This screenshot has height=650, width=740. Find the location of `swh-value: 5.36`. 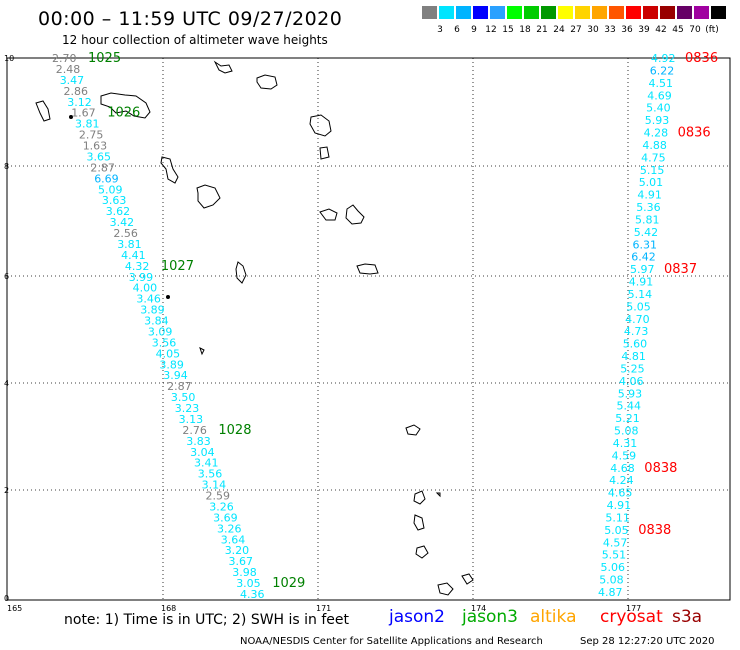

swh-value: 5.36 is located at coordinates (648, 207).